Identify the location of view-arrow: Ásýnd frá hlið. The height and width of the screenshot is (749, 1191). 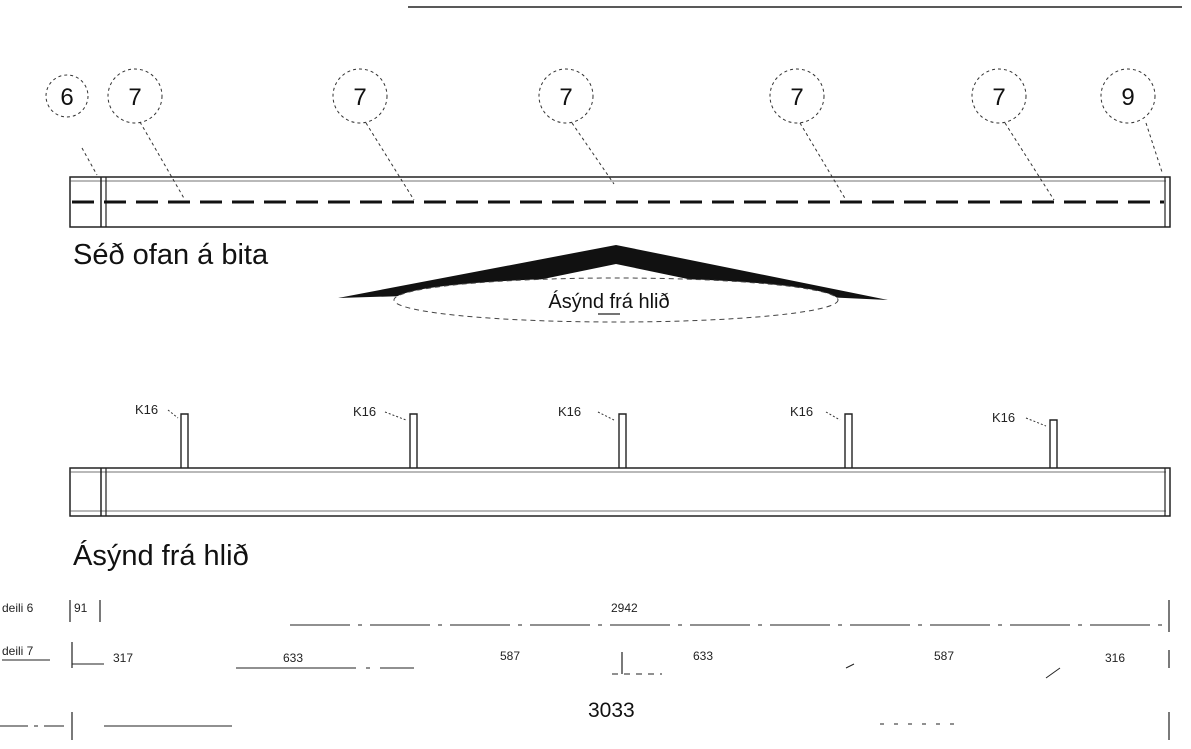
(613, 284).